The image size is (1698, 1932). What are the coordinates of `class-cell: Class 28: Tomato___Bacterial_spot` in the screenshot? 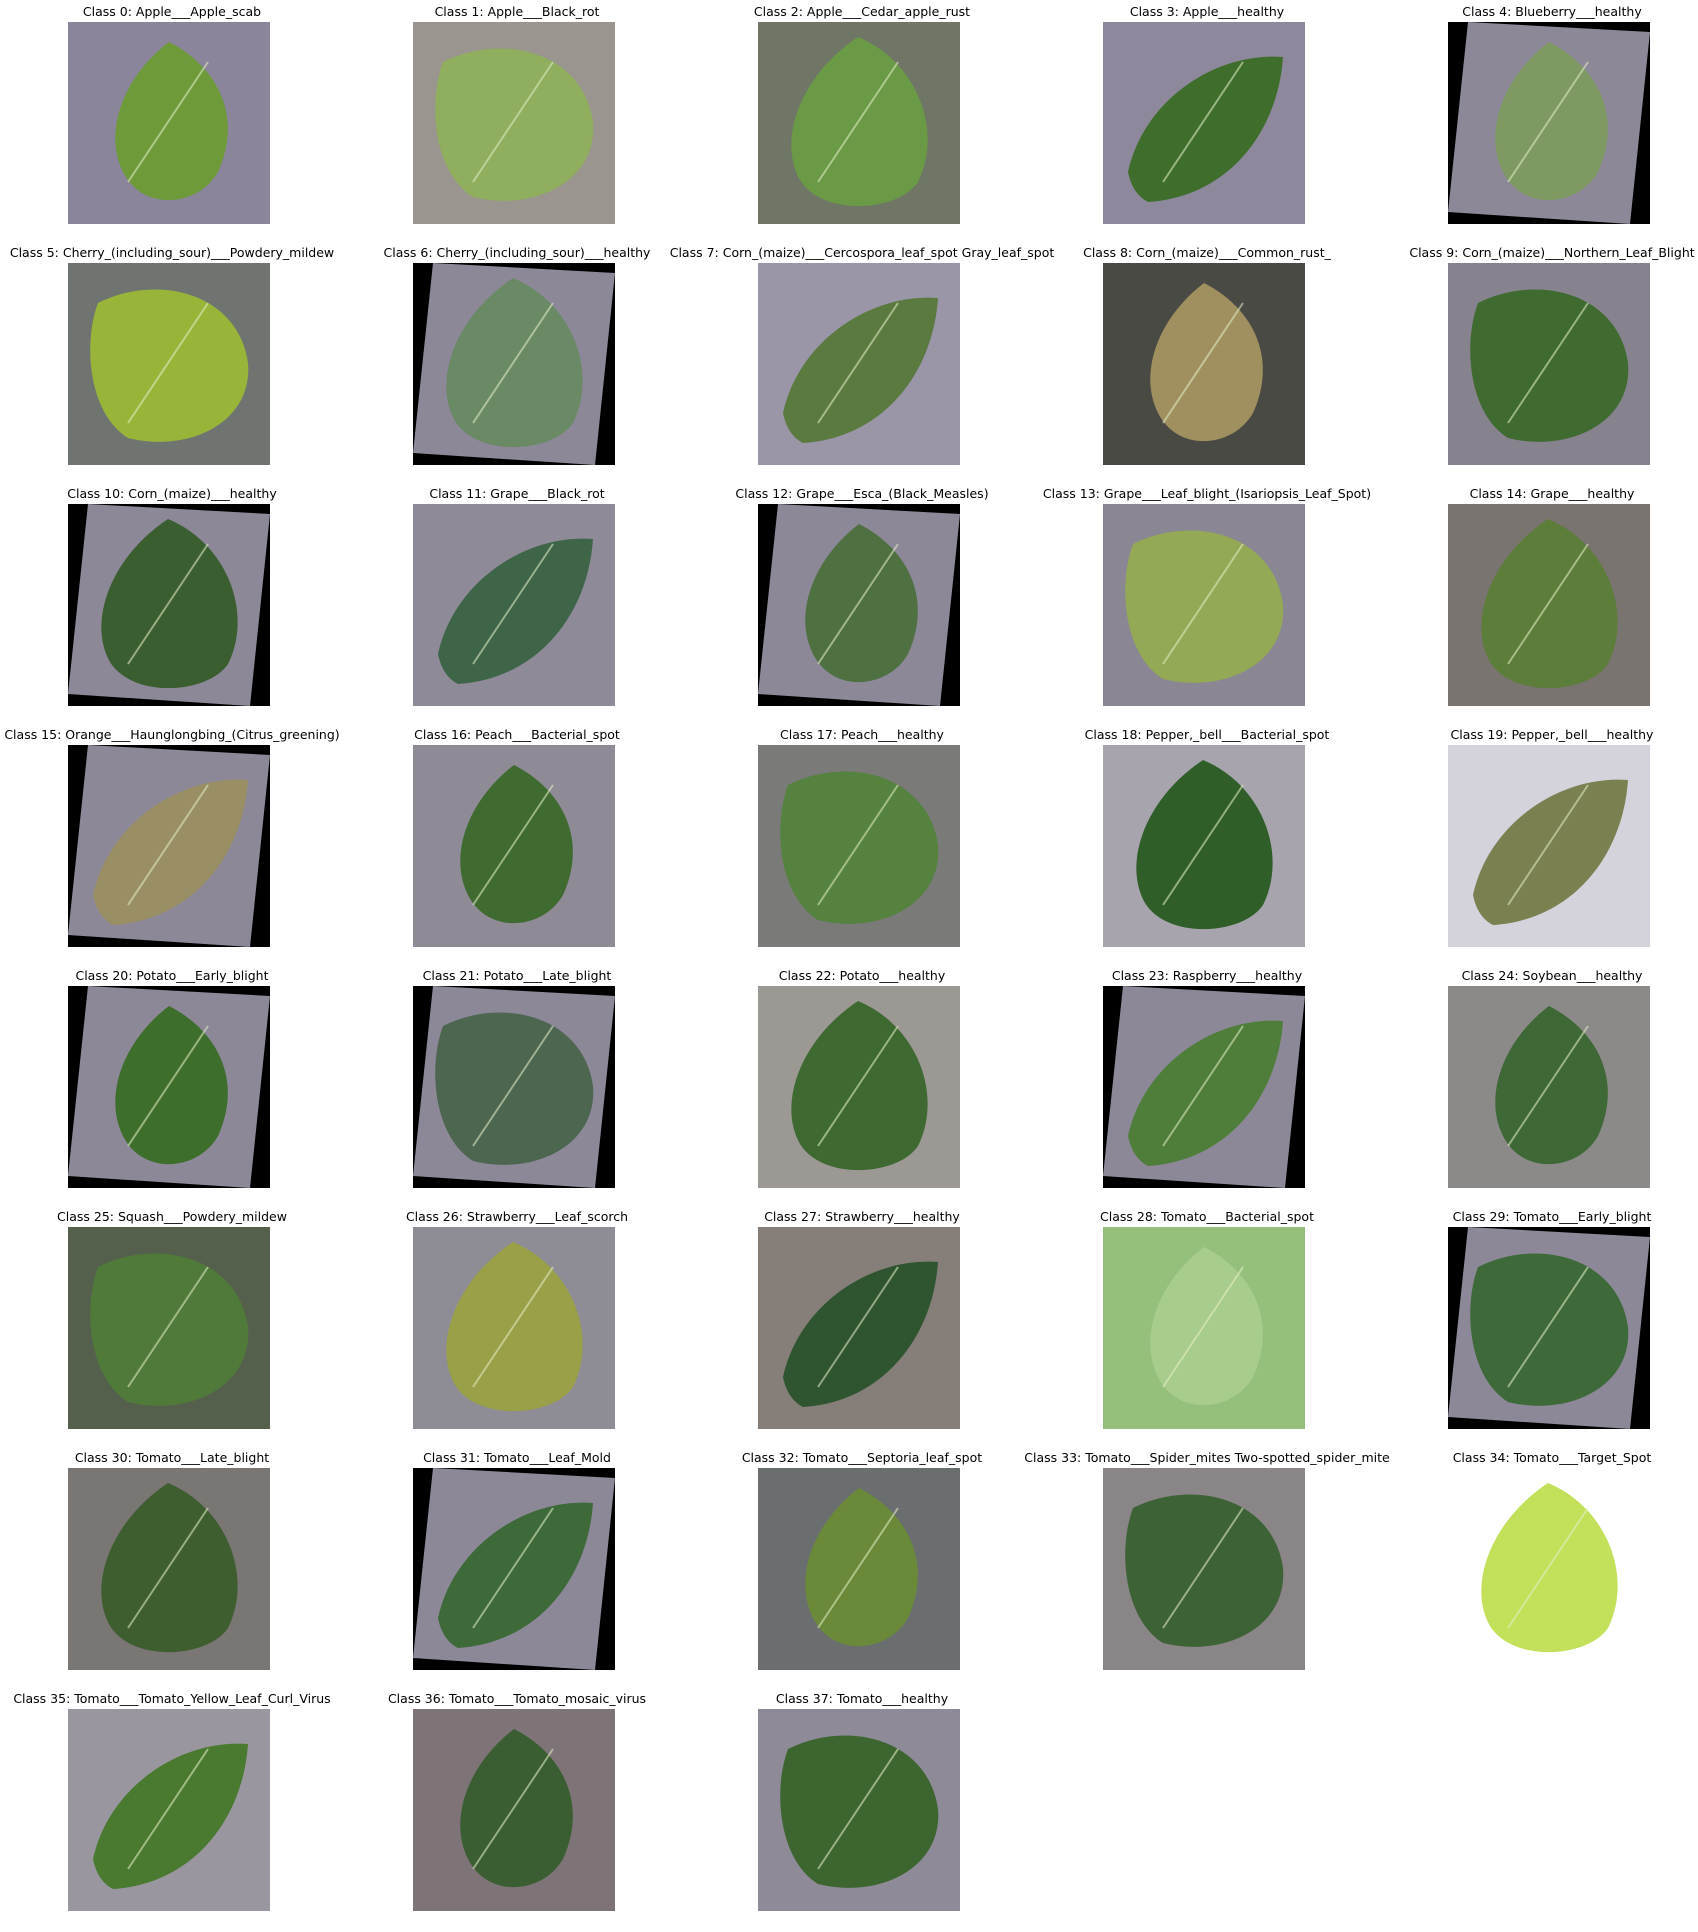 It's located at (1207, 1325).